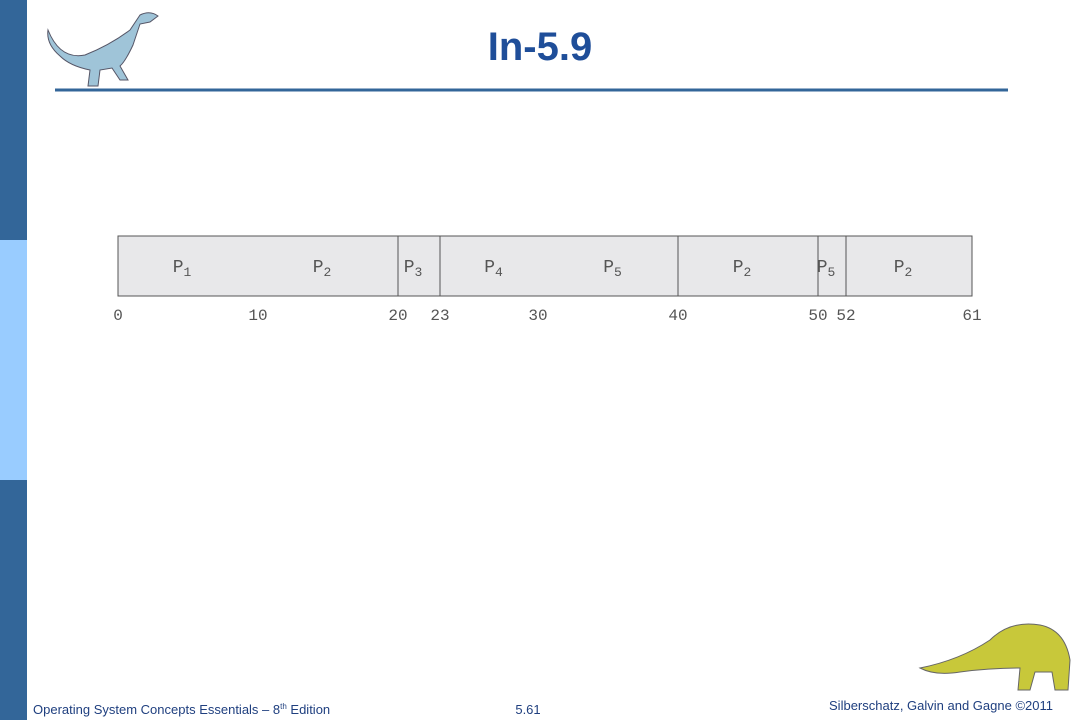  I want to click on time-tick-label: 20, so click(397, 316).